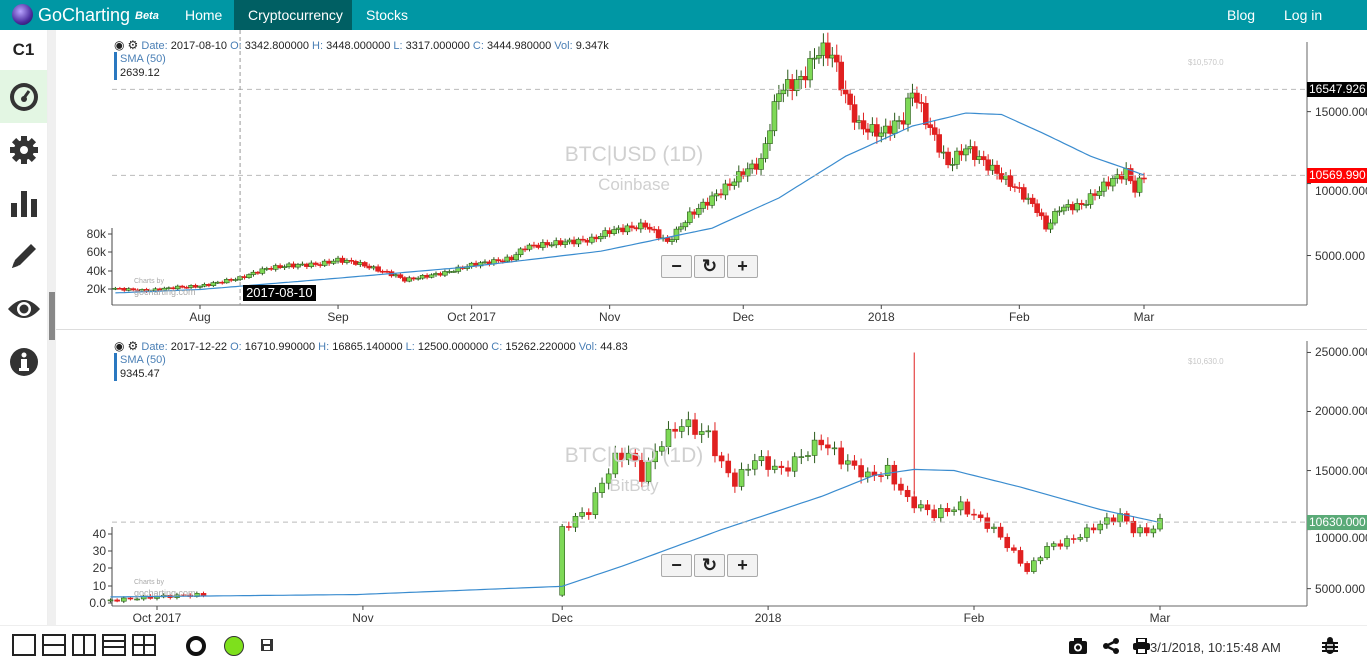  Describe the element at coordinates (114, 645) in the screenshot. I see `layout-rows-button` at that location.